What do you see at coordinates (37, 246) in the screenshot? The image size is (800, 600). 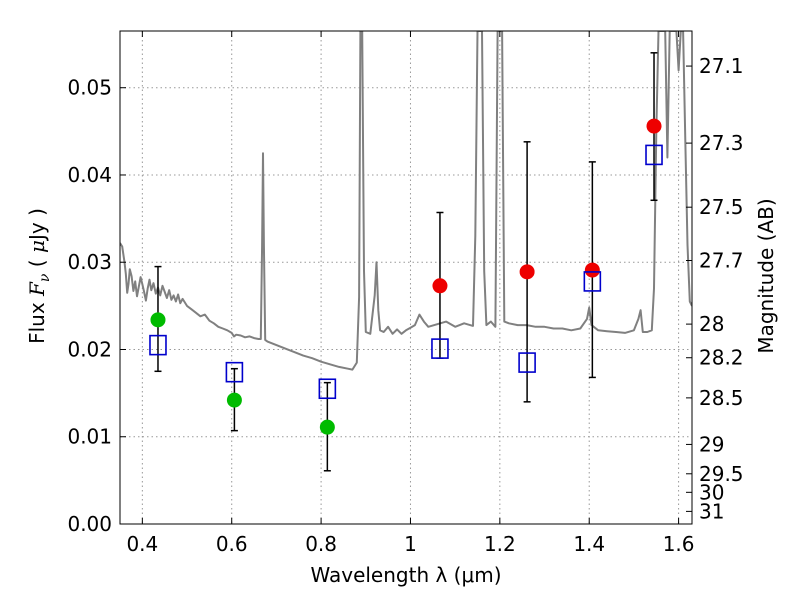 I see `y-axis-title-mu: μ` at bounding box center [37, 246].